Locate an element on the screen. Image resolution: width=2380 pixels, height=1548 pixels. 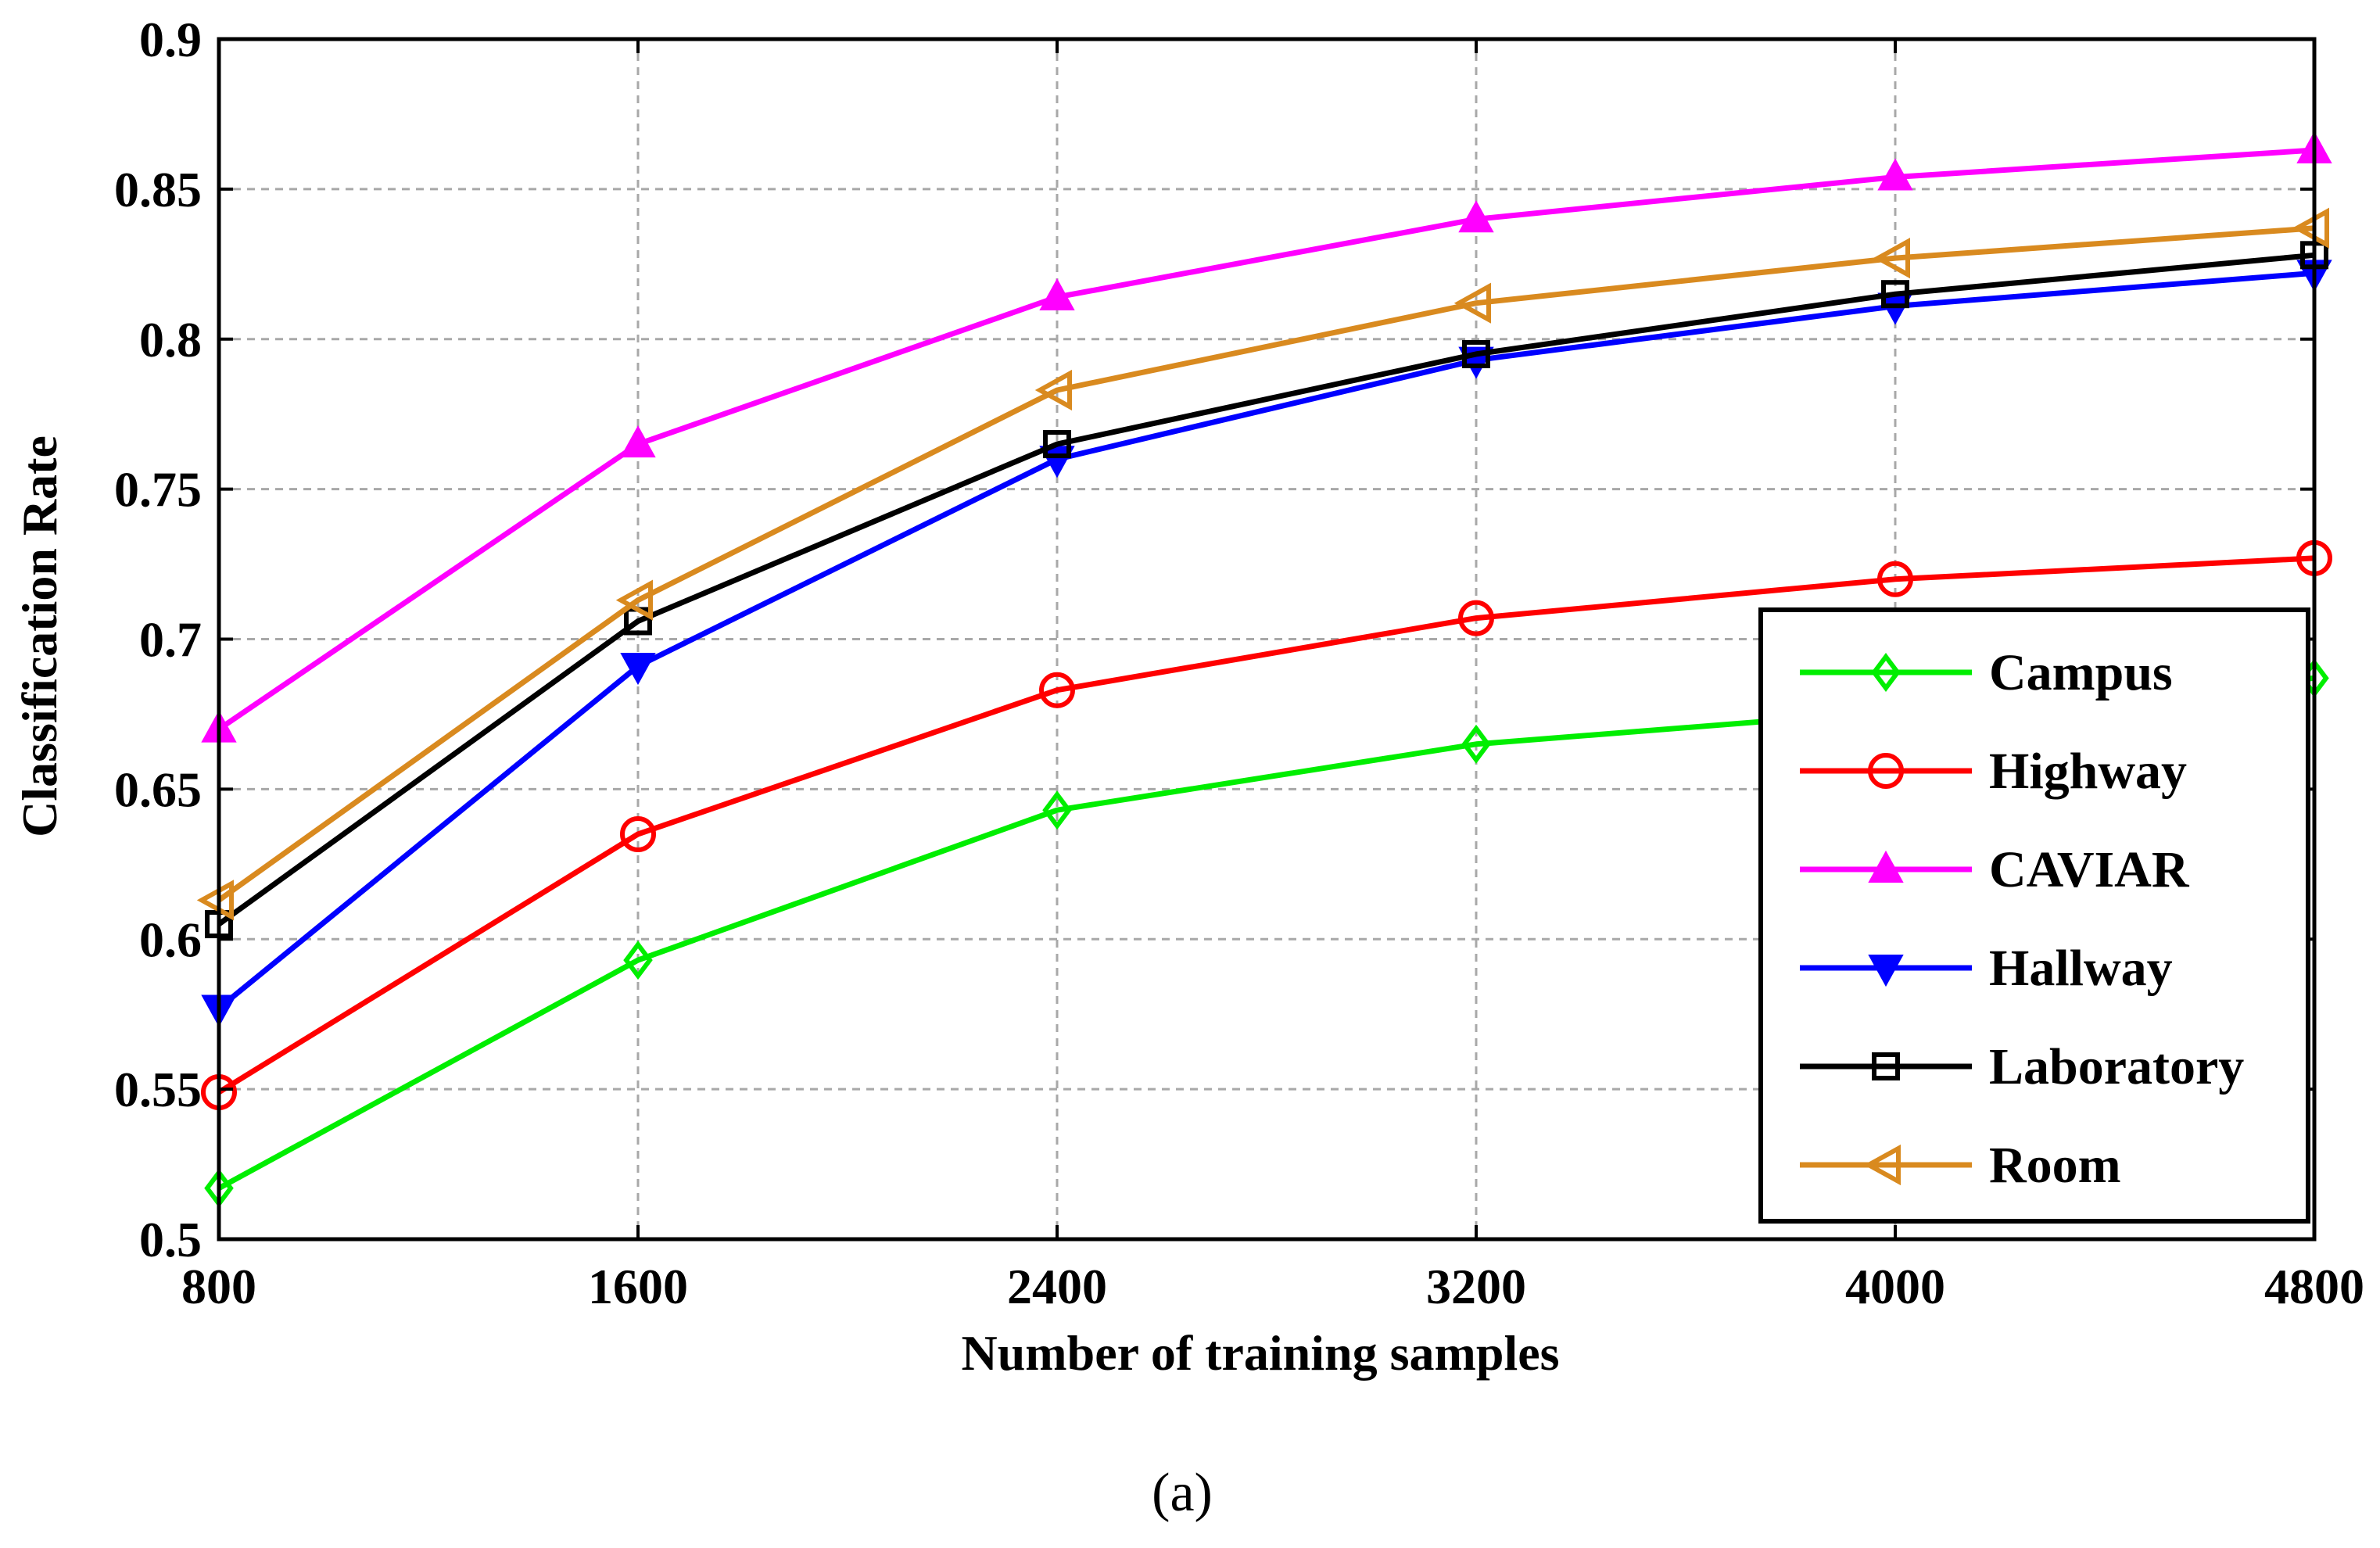
legend-item-highway: Highway is located at coordinates (1993, 772).